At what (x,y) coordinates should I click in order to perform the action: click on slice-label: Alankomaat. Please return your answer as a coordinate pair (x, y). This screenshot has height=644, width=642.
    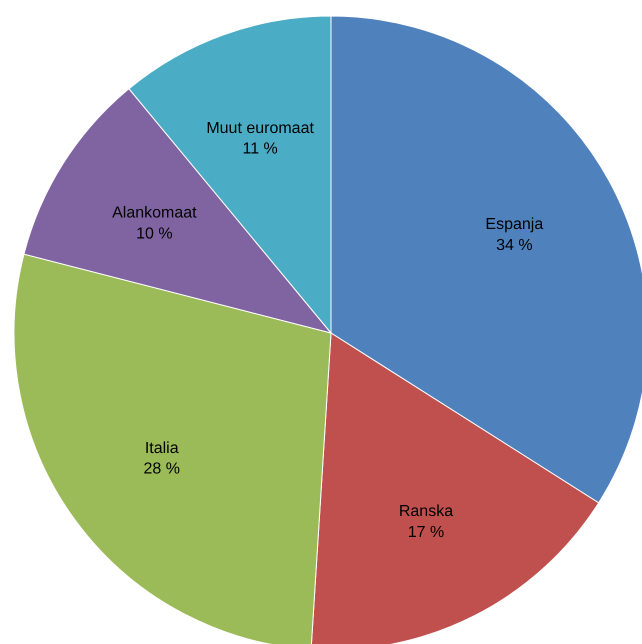
    Looking at the image, I should click on (155, 213).